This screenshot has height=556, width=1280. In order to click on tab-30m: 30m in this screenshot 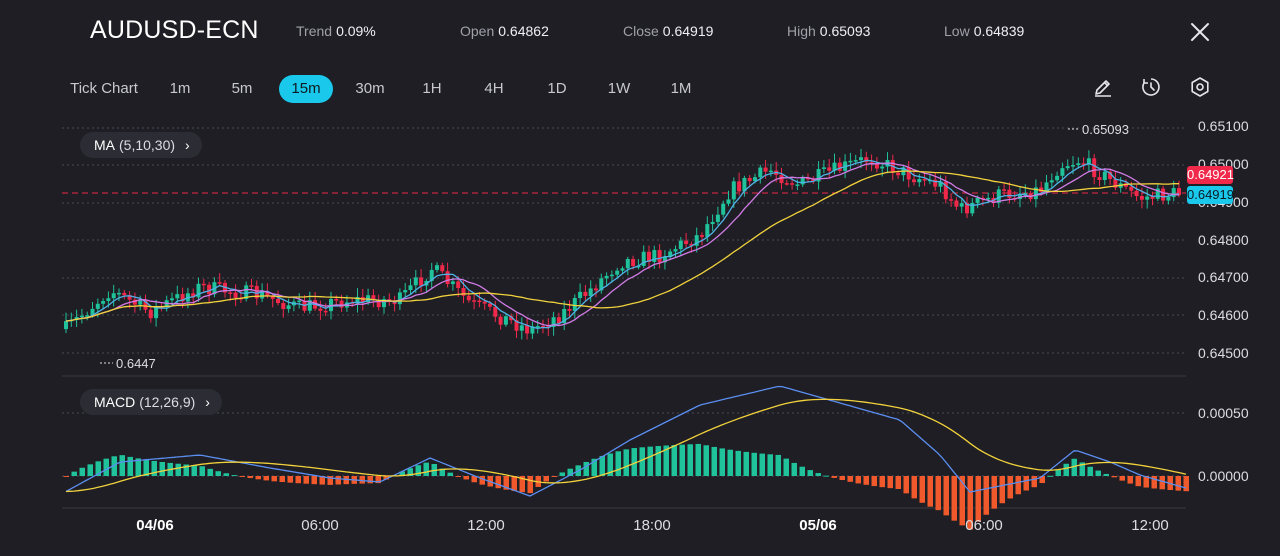, I will do `click(370, 88)`.